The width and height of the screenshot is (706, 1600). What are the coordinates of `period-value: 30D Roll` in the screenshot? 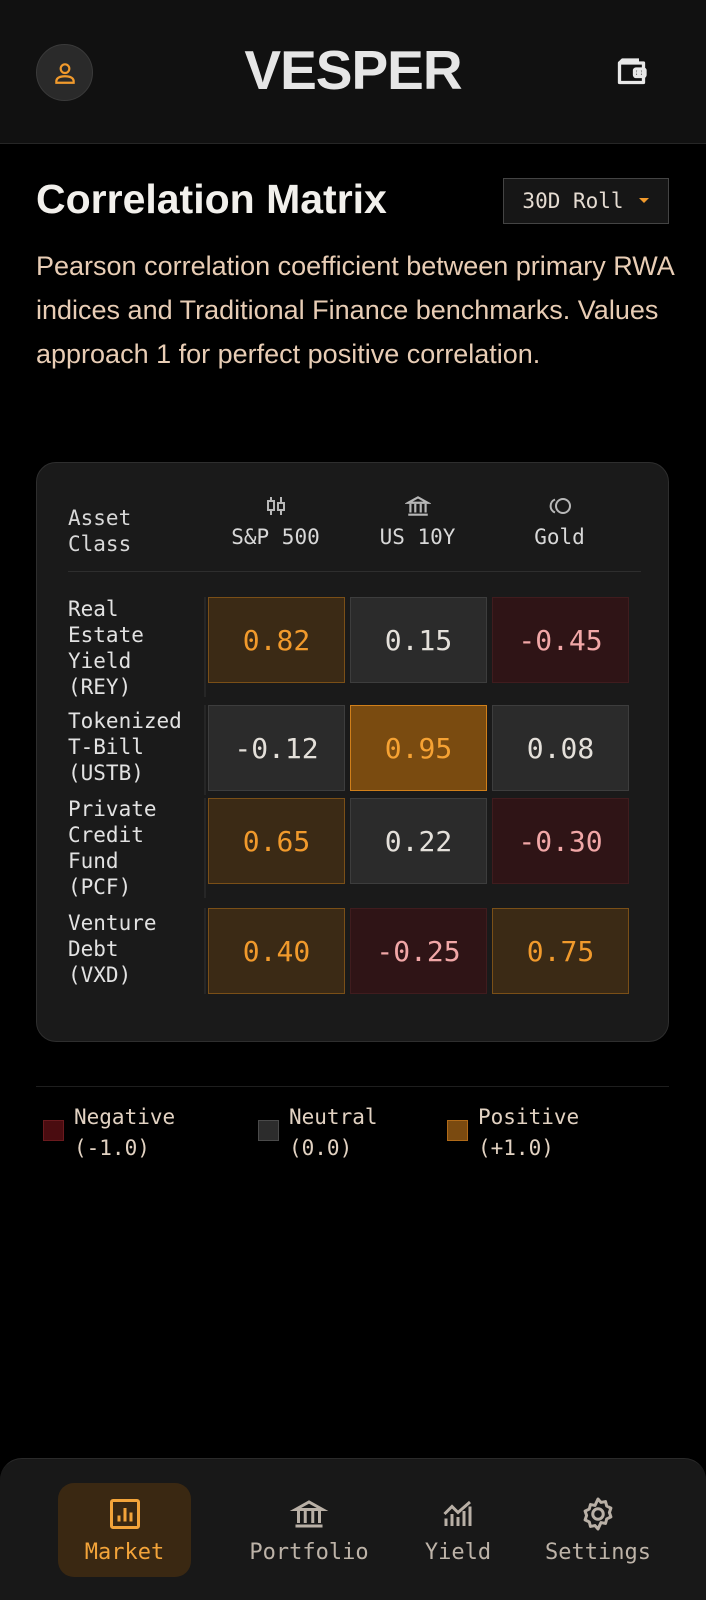 It's located at (573, 201).